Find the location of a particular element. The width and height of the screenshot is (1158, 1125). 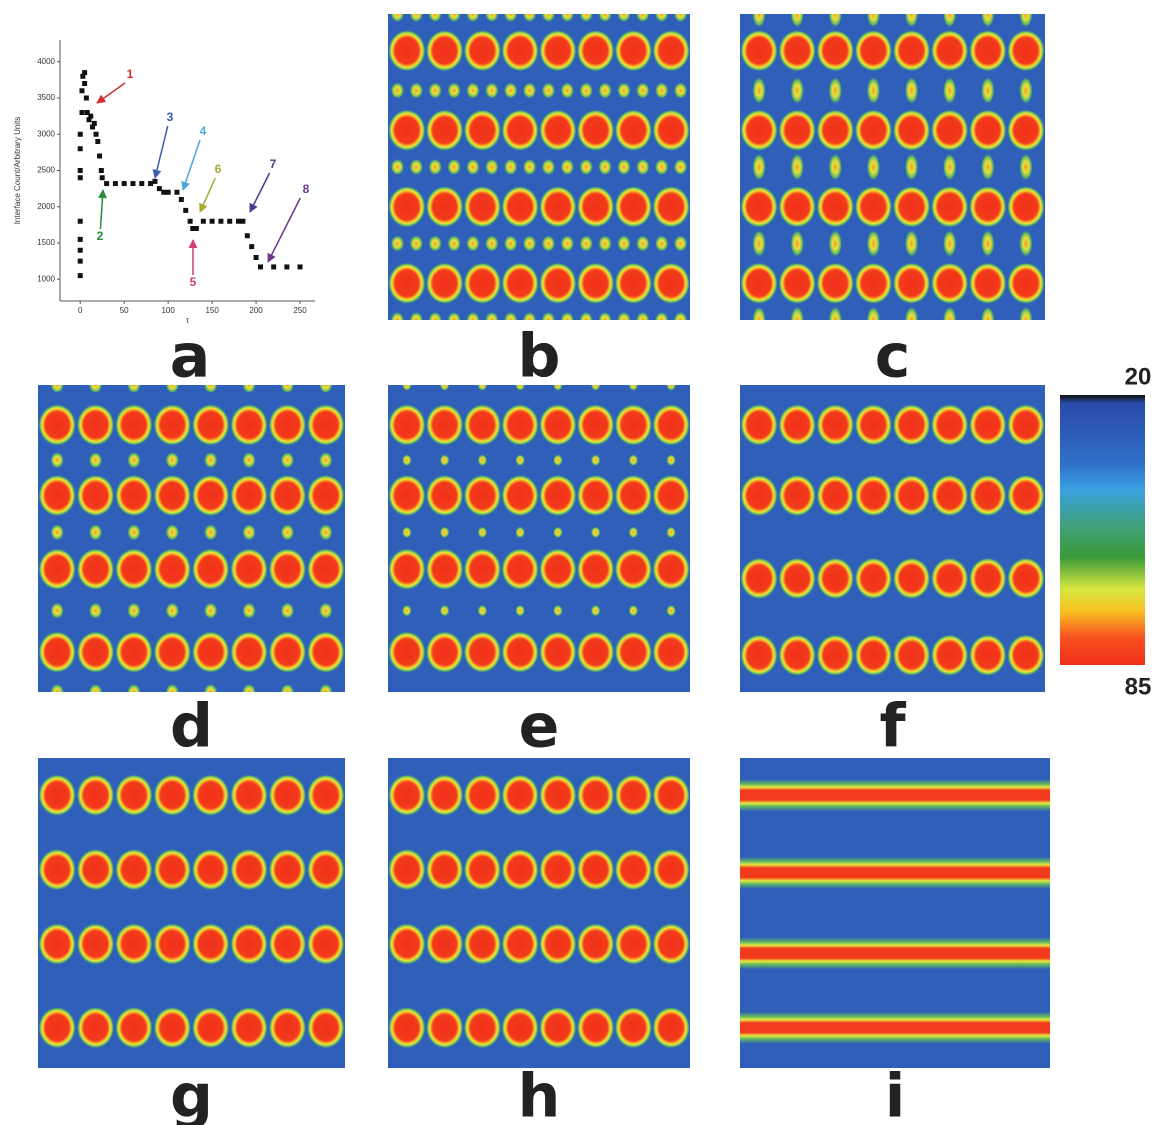

x-tick-label: 150 is located at coordinates (212, 310).